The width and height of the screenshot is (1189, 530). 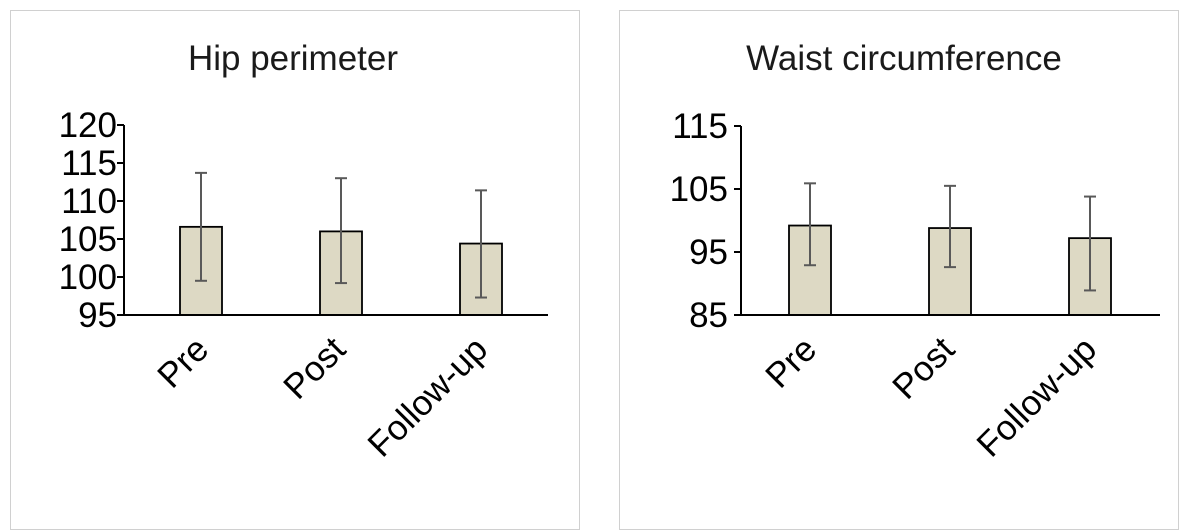 What do you see at coordinates (89, 201) in the screenshot?
I see `y-tick-label: 110` at bounding box center [89, 201].